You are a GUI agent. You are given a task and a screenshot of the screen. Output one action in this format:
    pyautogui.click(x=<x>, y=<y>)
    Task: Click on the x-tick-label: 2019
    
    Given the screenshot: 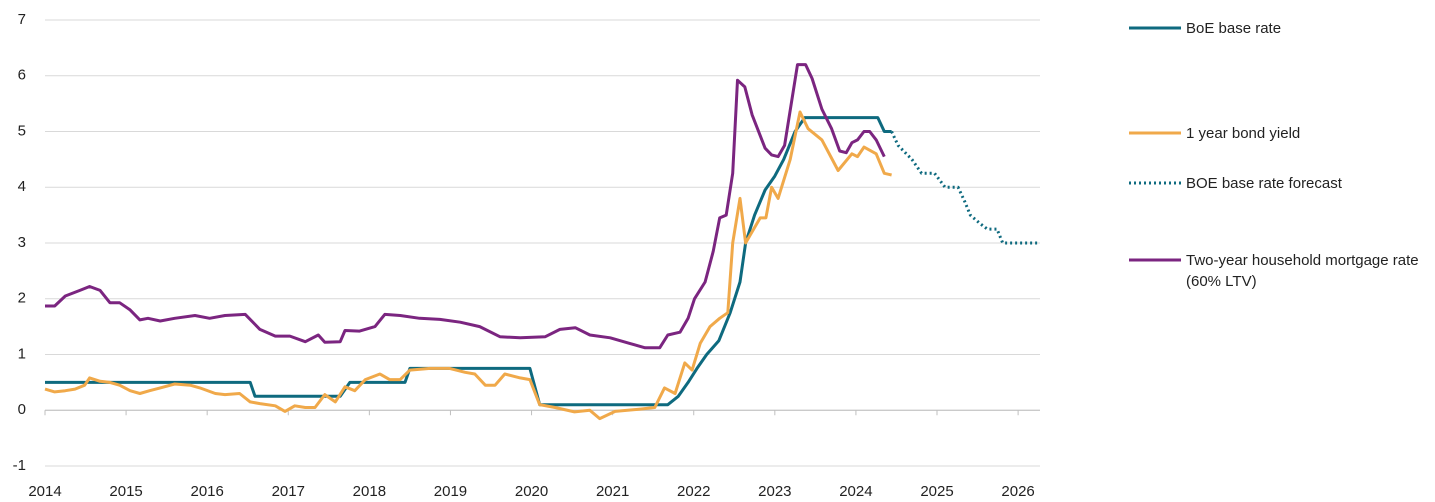 What is the action you would take?
    pyautogui.click(x=450, y=491)
    